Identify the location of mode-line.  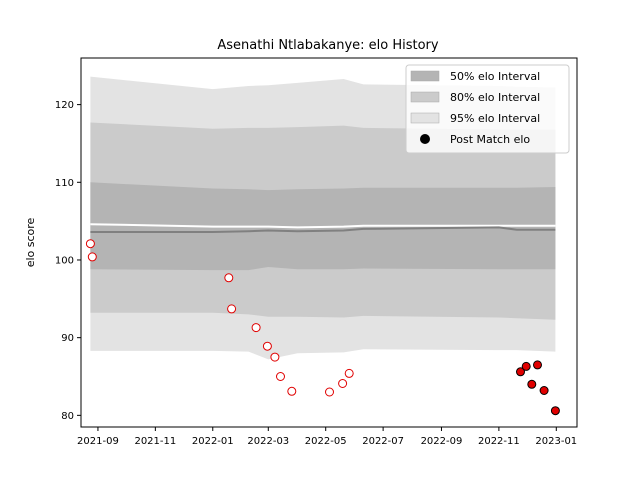
(323, 226).